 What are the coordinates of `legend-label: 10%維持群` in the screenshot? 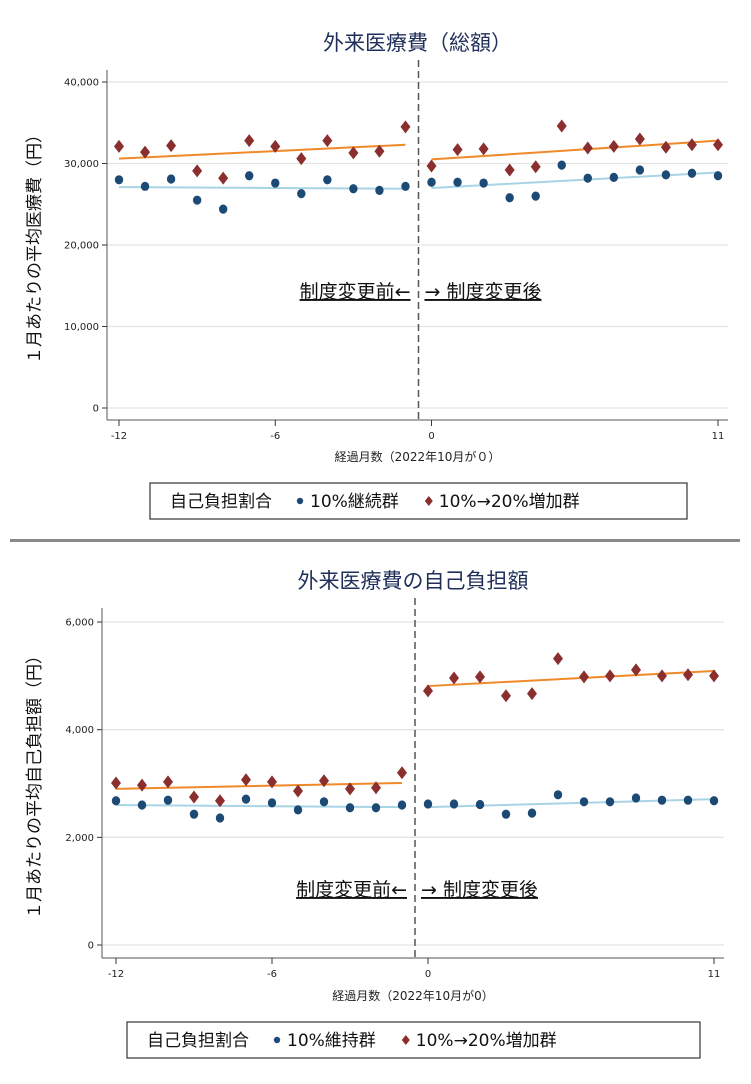 It's located at (331, 1041).